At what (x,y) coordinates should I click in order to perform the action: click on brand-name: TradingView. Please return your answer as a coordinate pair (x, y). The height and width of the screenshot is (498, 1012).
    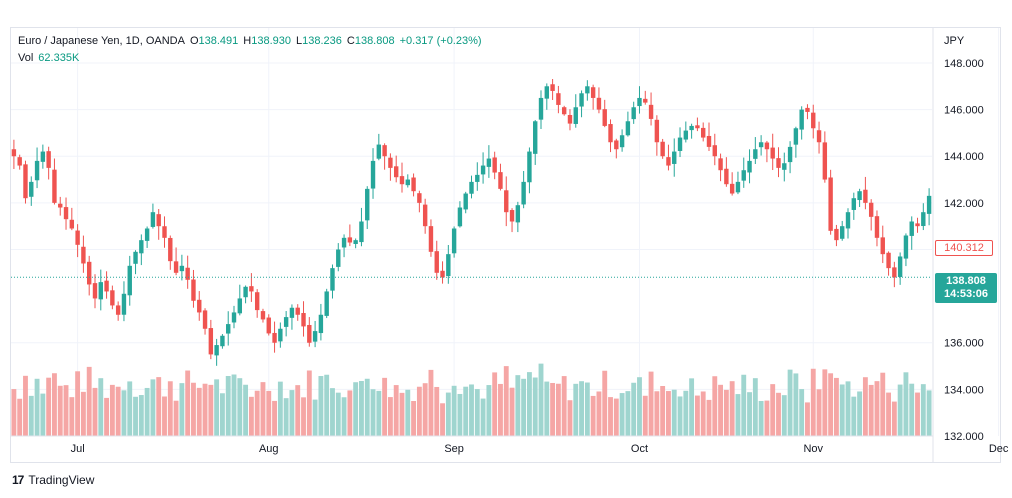
    Looking at the image, I should click on (61, 480).